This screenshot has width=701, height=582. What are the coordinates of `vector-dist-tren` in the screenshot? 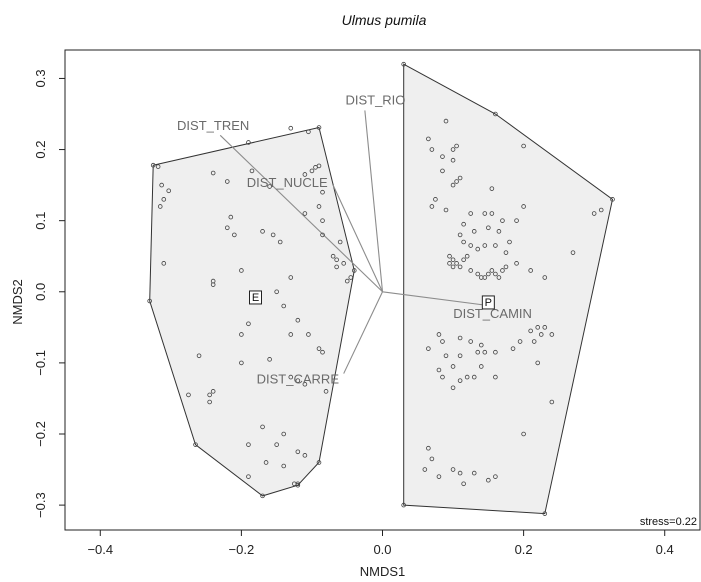 It's located at (301, 213).